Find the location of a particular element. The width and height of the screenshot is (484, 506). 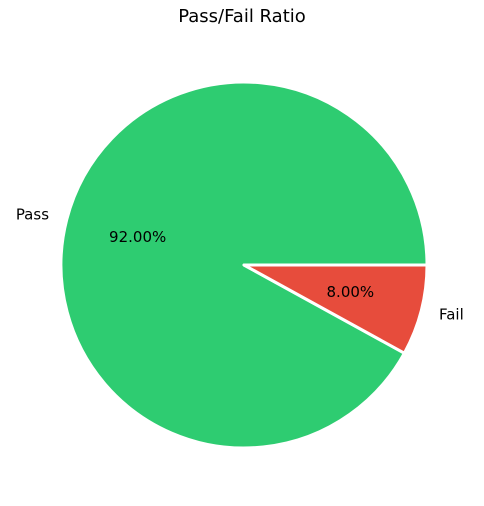

pct-label-fail: 8.00% is located at coordinates (351, 292).